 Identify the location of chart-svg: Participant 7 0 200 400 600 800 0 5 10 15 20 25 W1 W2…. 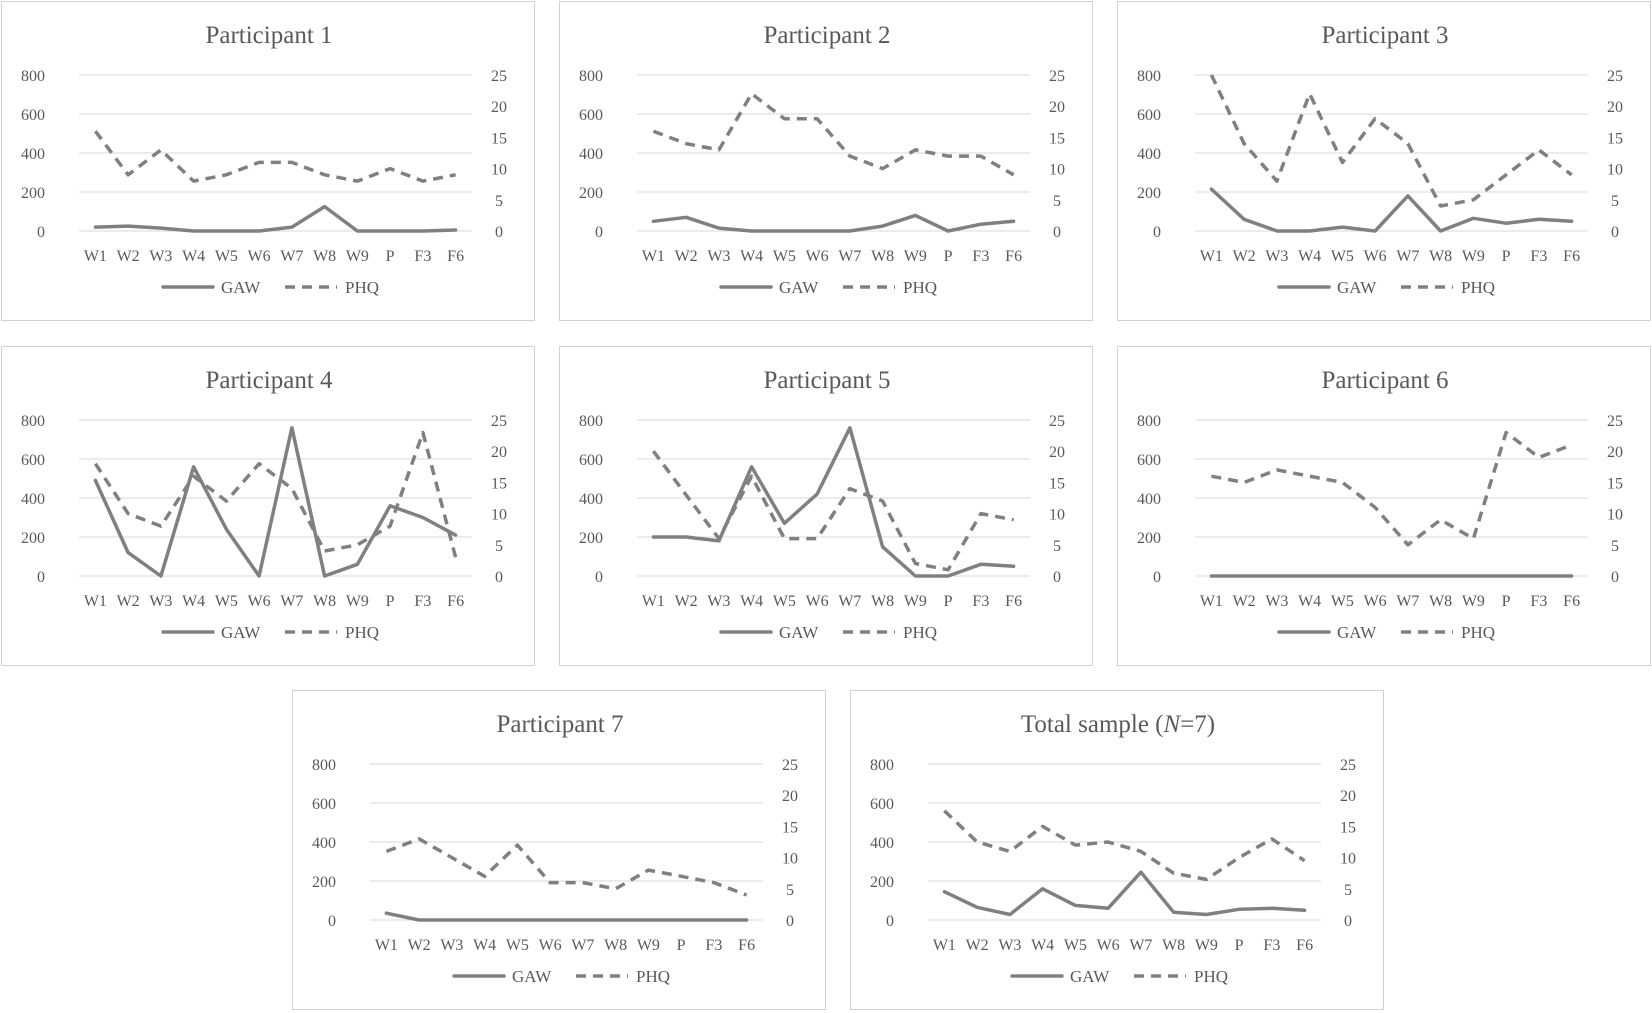
(555, 848).